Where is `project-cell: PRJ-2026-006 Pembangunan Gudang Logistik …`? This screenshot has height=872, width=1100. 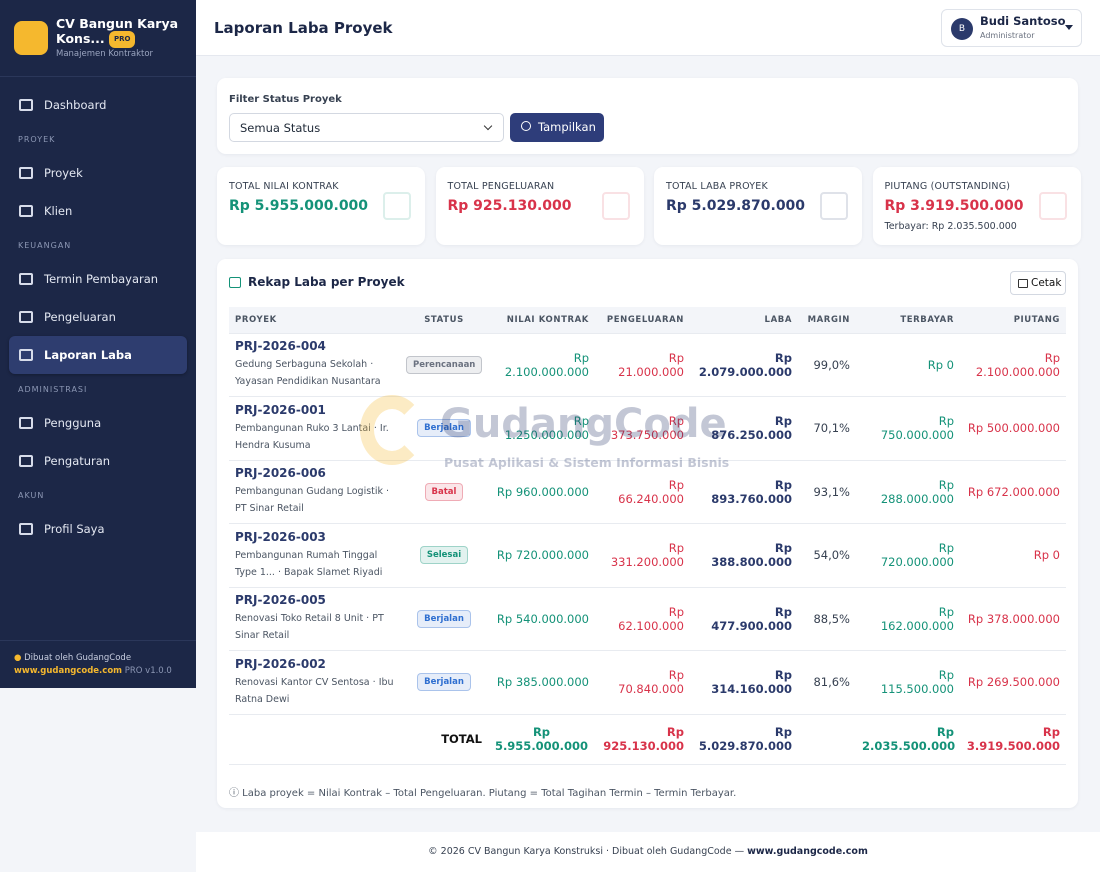 project-cell: PRJ-2026-006 Pembangunan Gudang Logistik … is located at coordinates (314, 491).